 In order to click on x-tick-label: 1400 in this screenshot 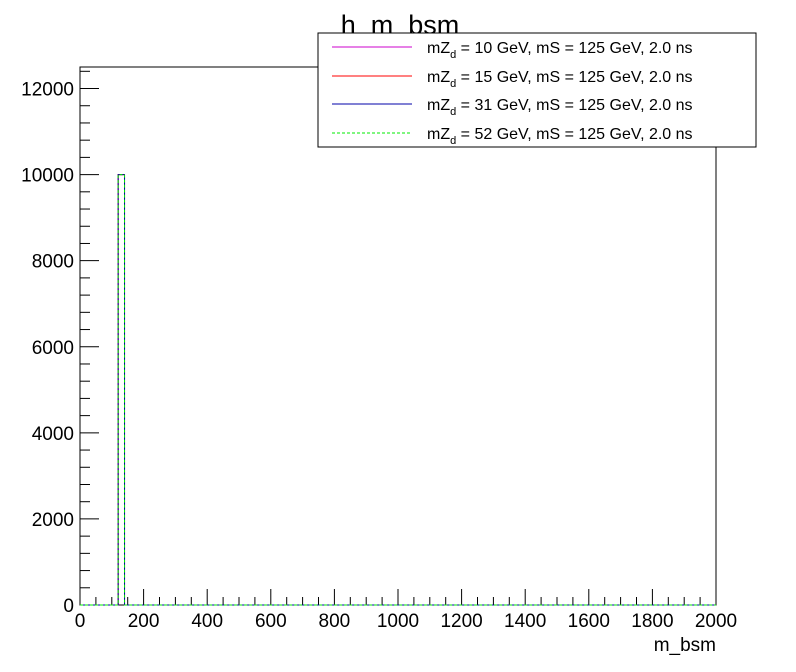, I will do `click(525, 621)`.